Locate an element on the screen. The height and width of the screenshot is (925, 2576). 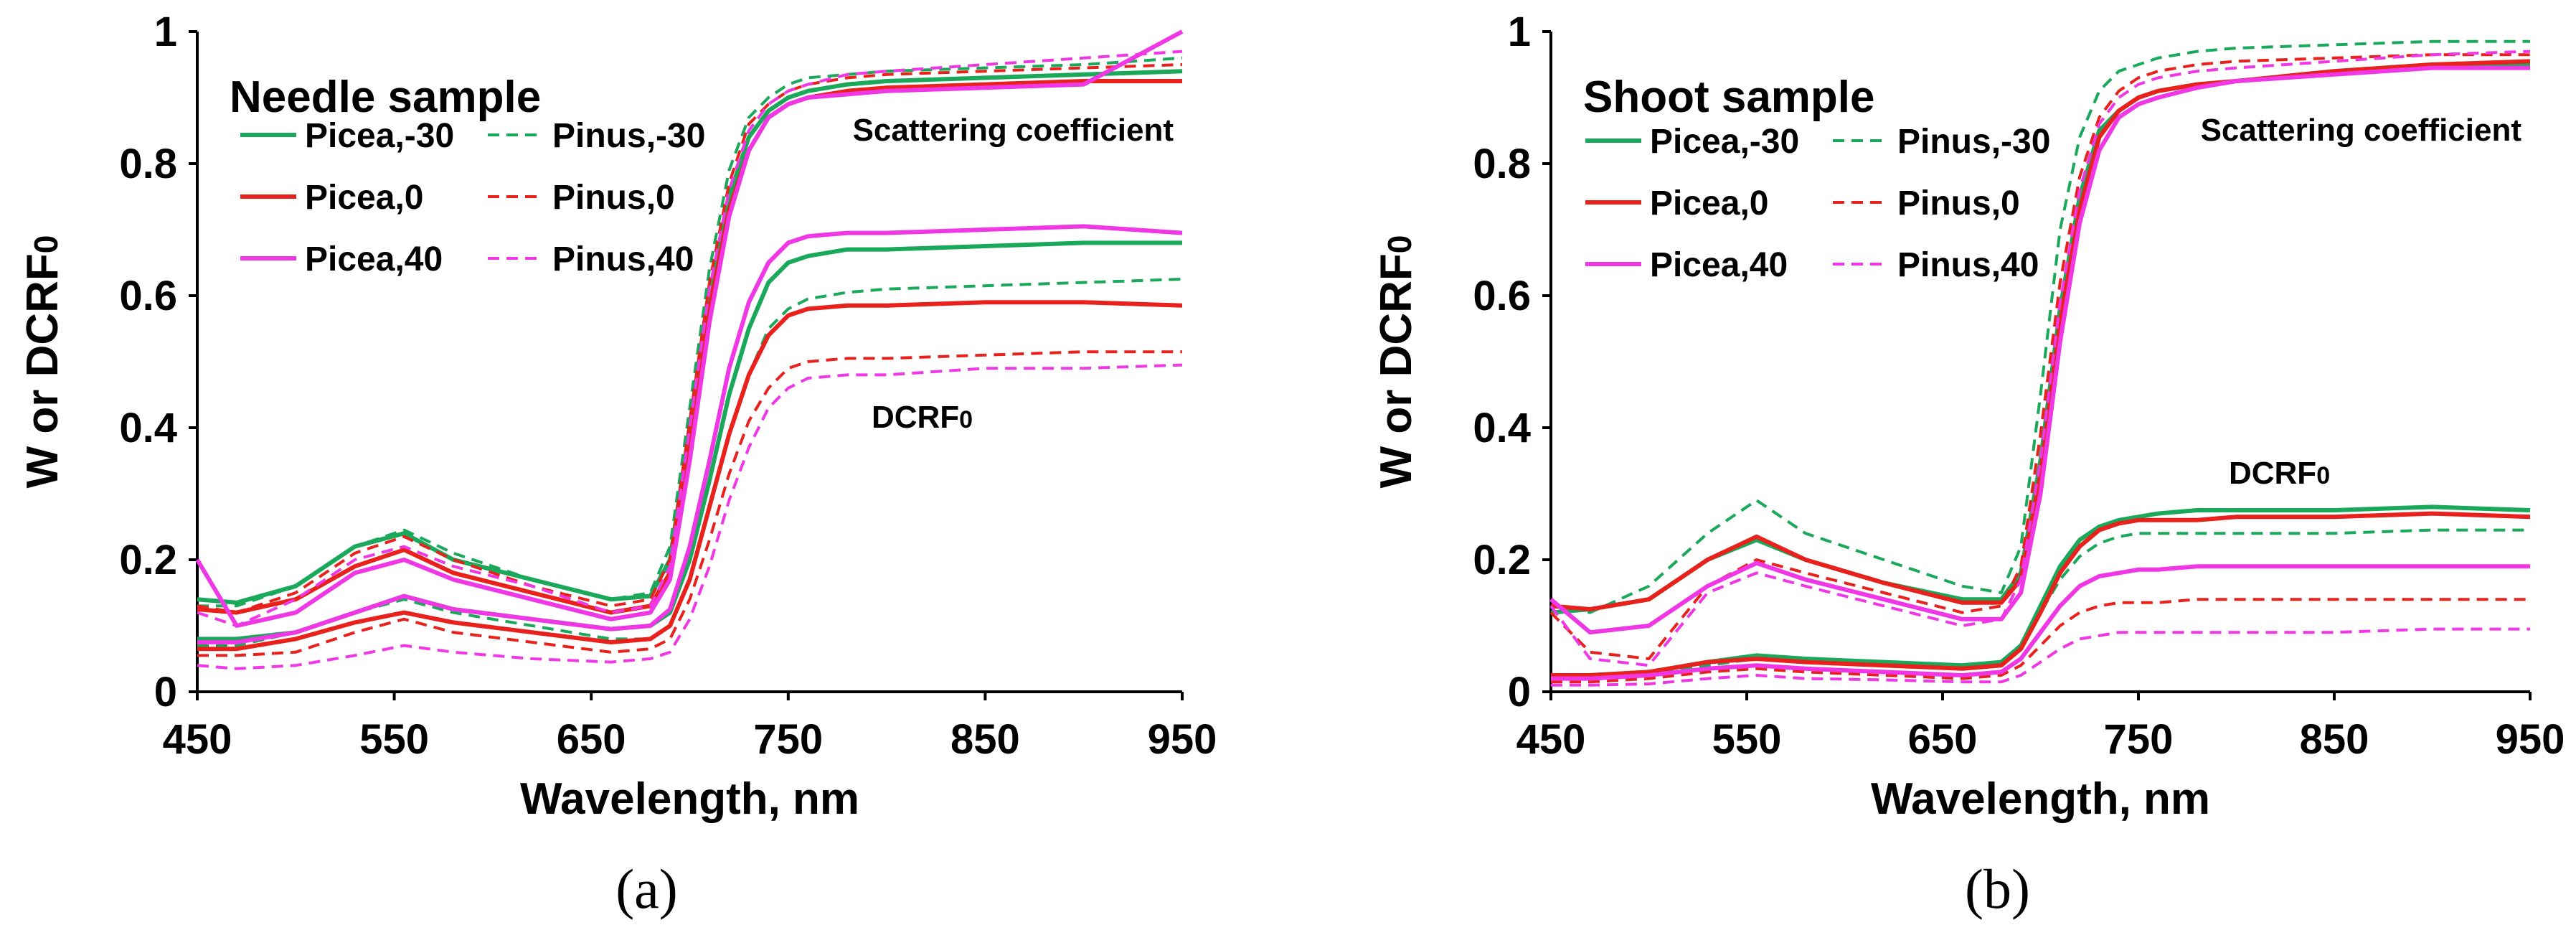
series-line-picea-40-dcrf0 is located at coordinates (2040, 622).